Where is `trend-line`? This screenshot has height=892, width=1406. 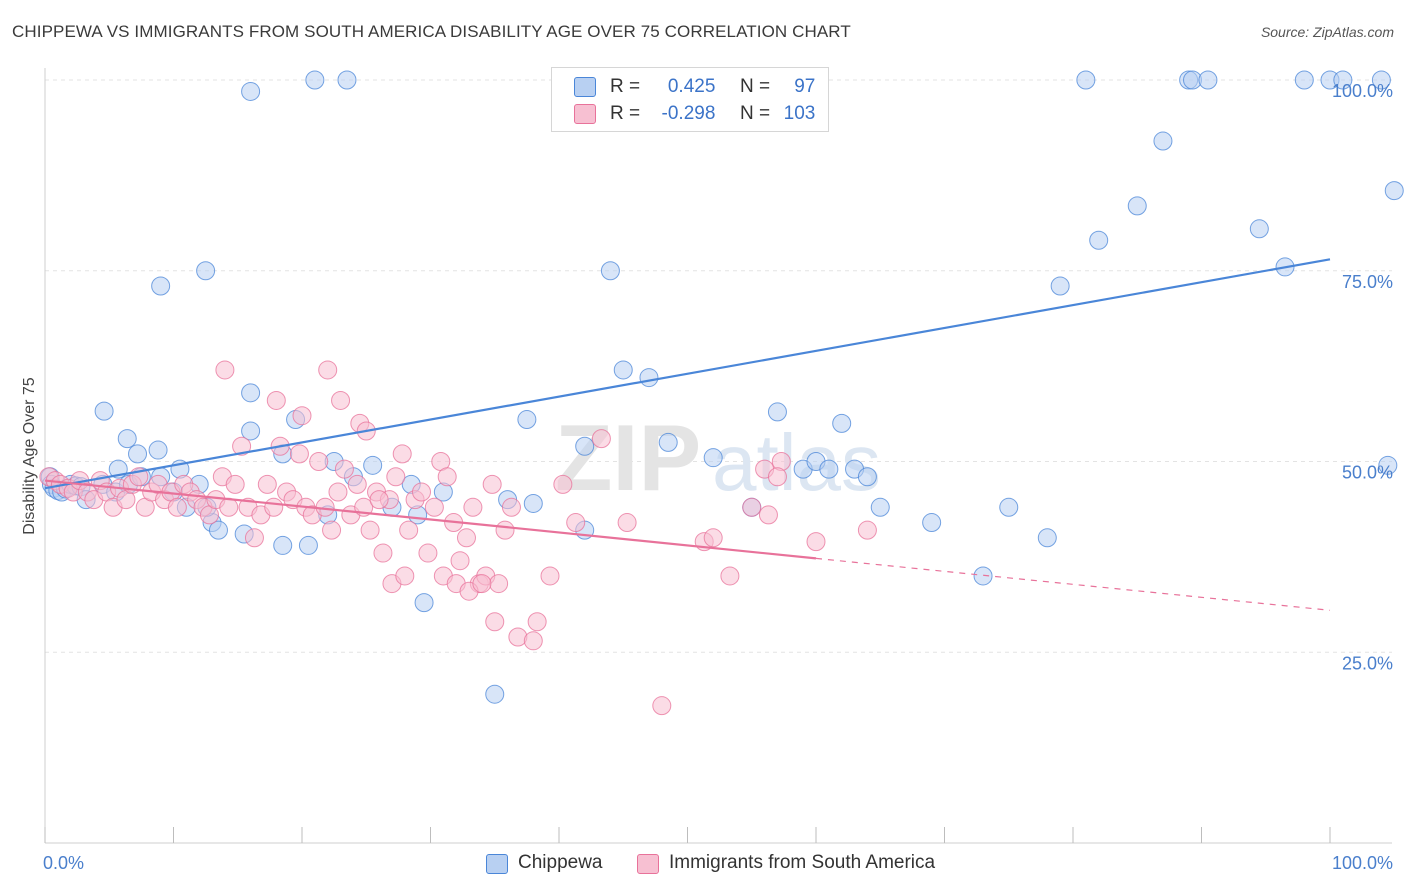
trend-line is located at coordinates (430, 519).